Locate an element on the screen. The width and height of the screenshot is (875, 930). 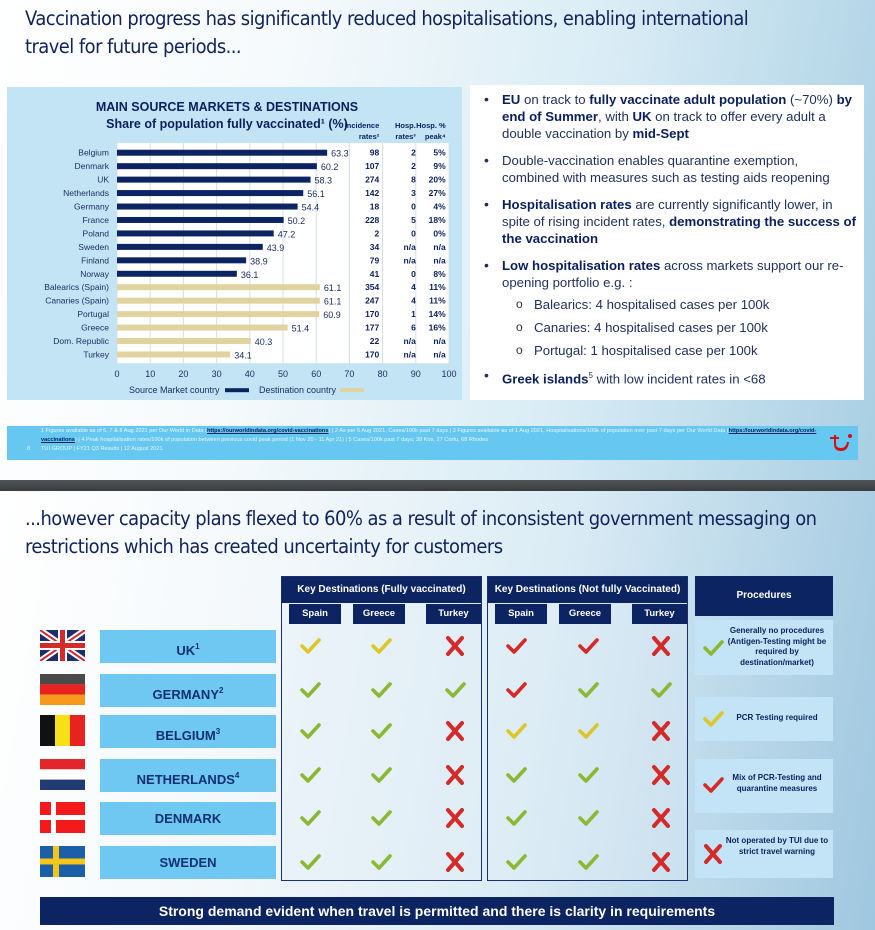
bar-value-label: 60.9 is located at coordinates (332, 315).